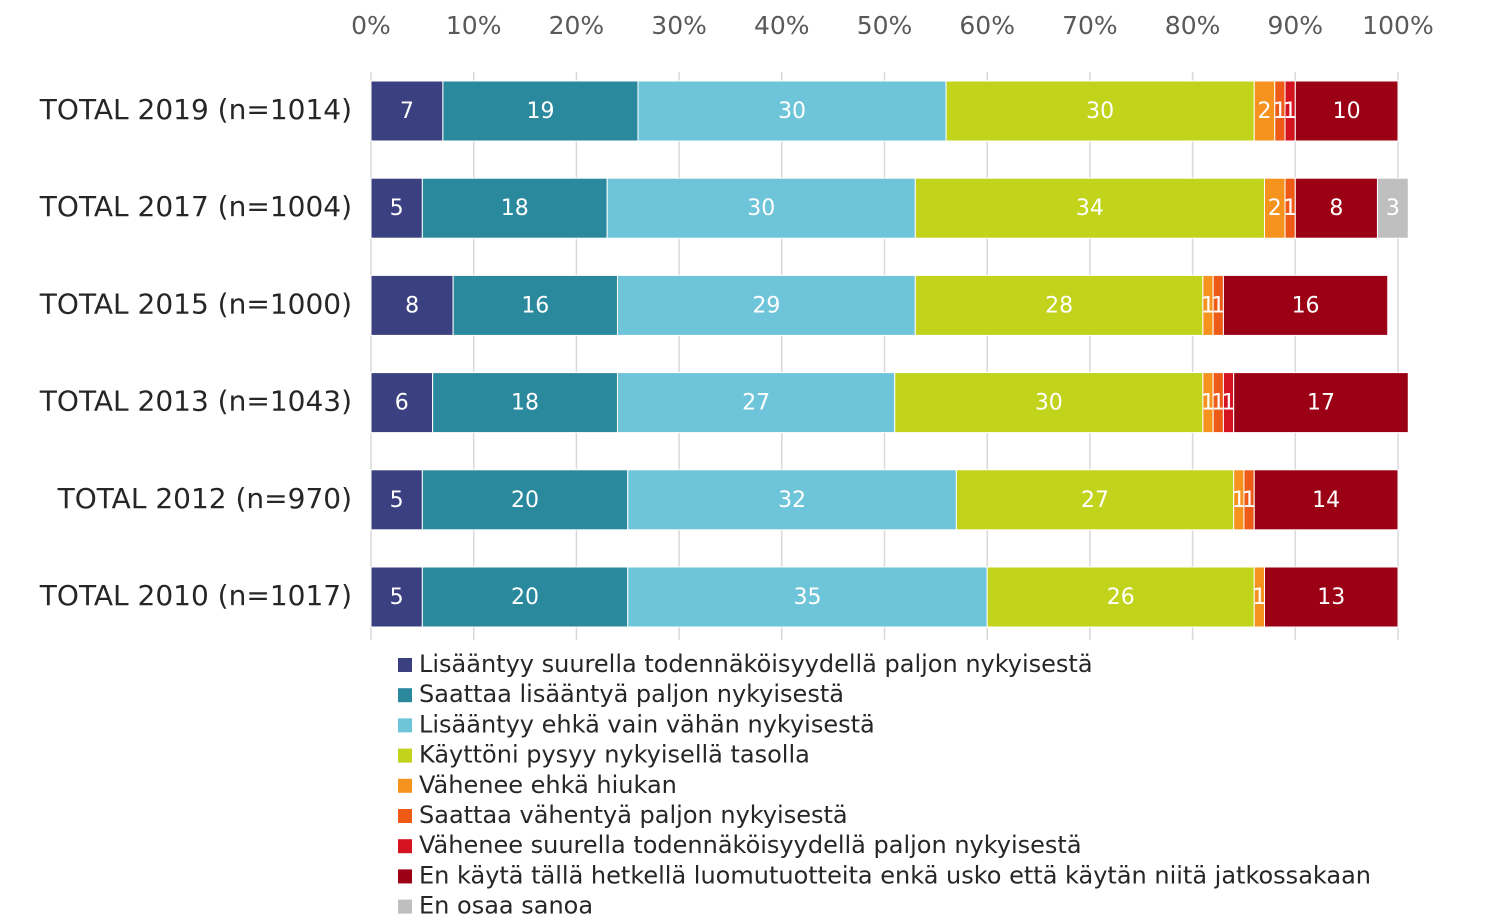  I want to click on segment-label: 7, so click(407, 111).